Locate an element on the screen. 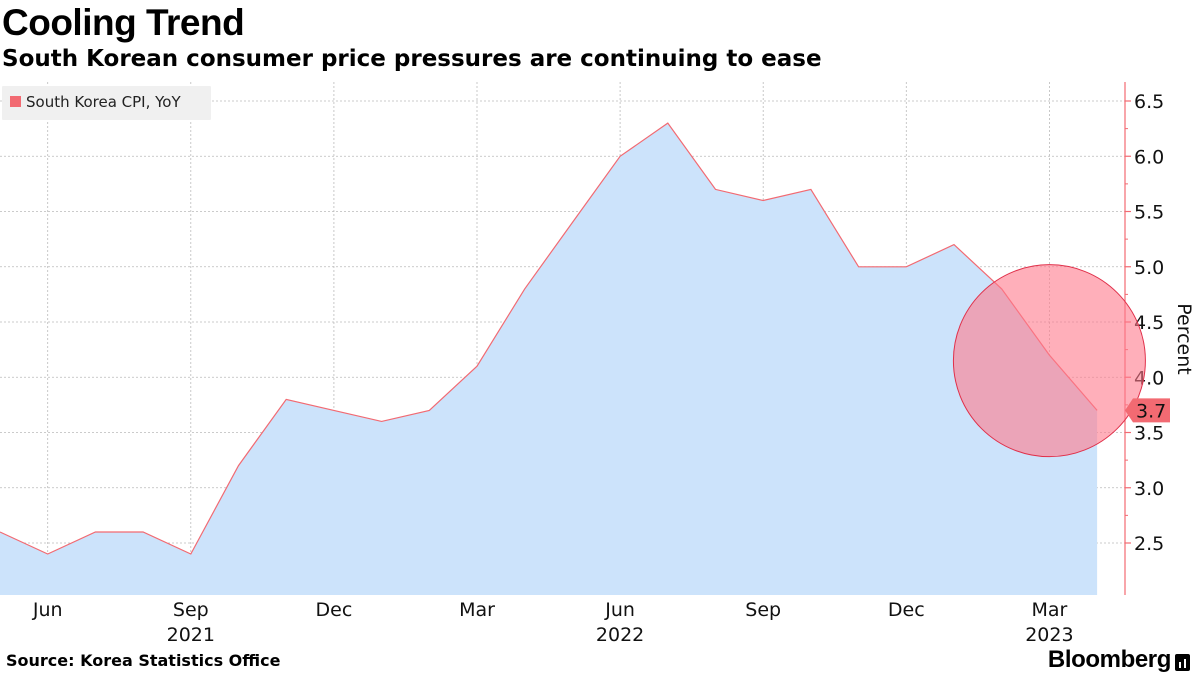 This screenshot has width=1200, height=675. y-tick-label-1: 3.0 is located at coordinates (1149, 489).